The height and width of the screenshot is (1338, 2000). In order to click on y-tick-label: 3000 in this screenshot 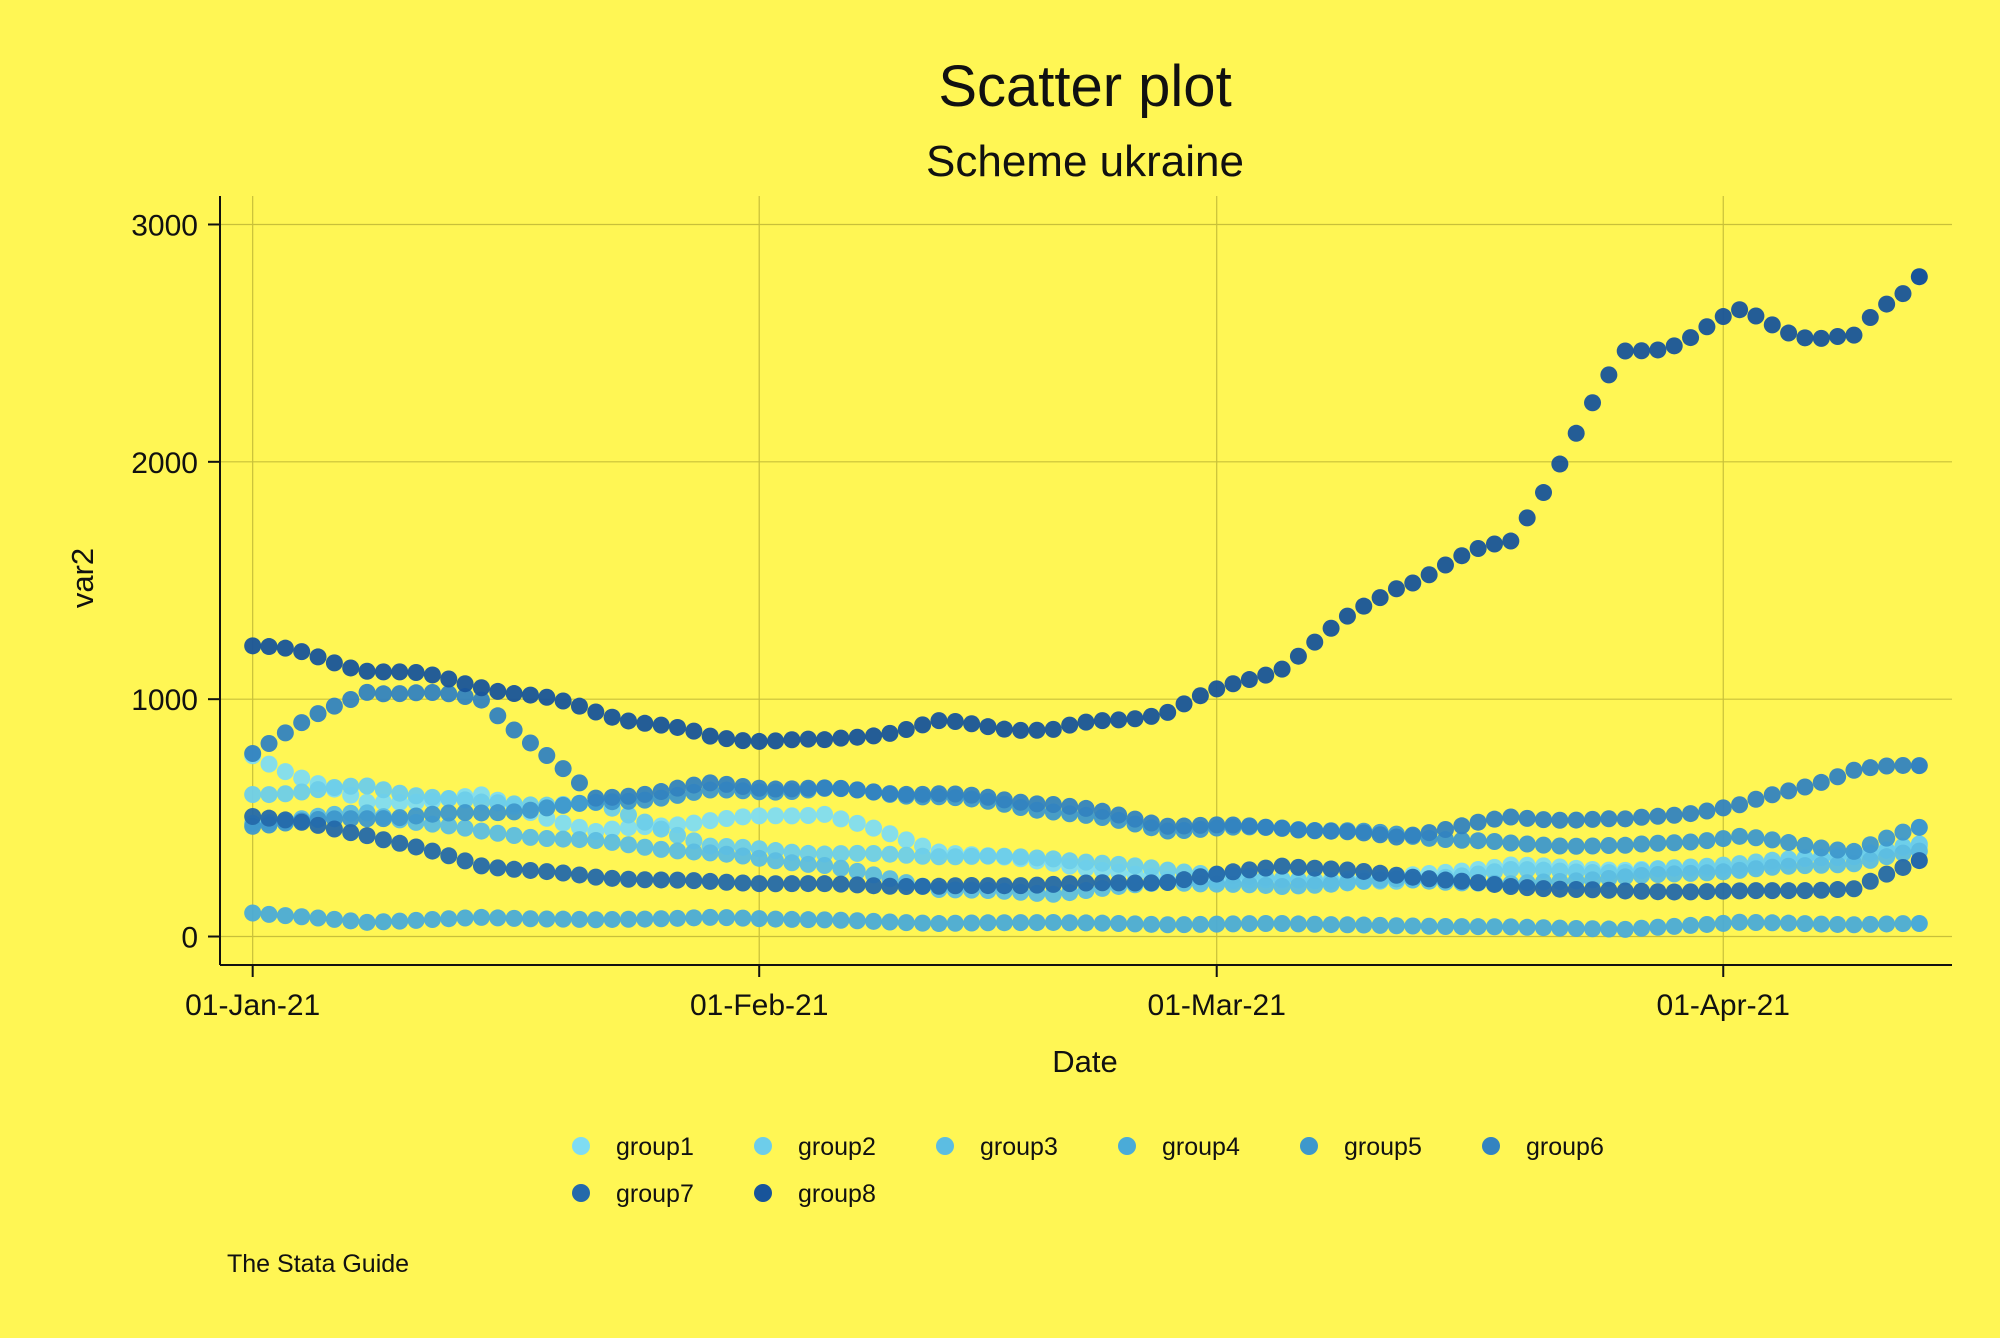, I will do `click(164, 225)`.